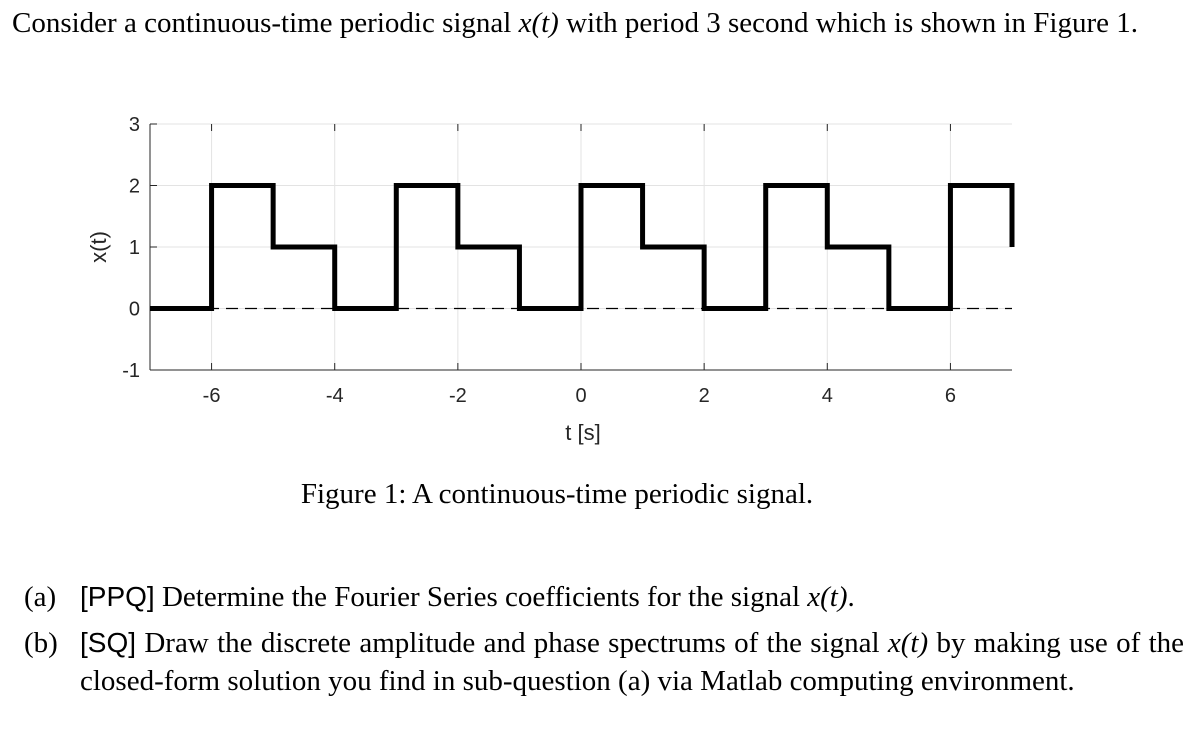  What do you see at coordinates (134, 248) in the screenshot?
I see `y-tick-label: 1` at bounding box center [134, 248].